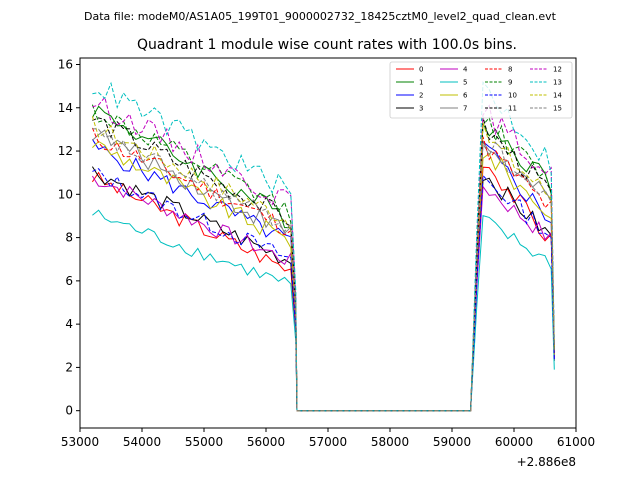  Describe the element at coordinates (465, 83) in the screenshot. I see `legend-label-5: 5` at that location.